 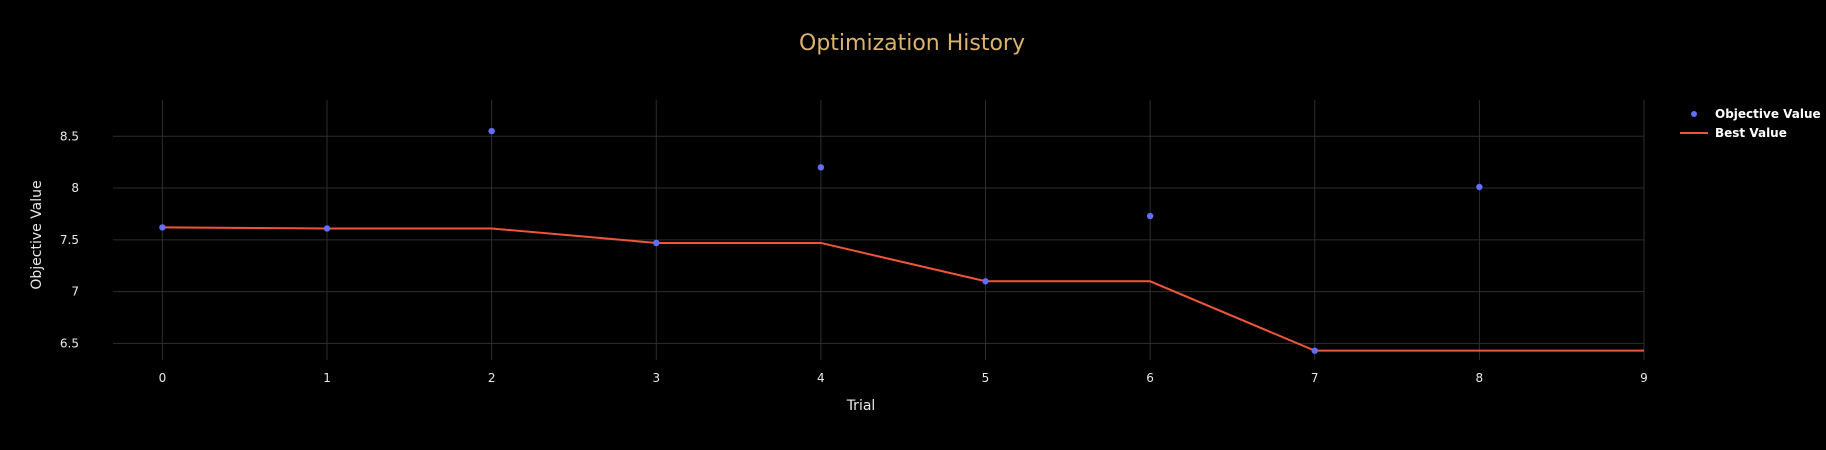 What do you see at coordinates (1315, 378) in the screenshot?
I see `x-tick-label: 7` at bounding box center [1315, 378].